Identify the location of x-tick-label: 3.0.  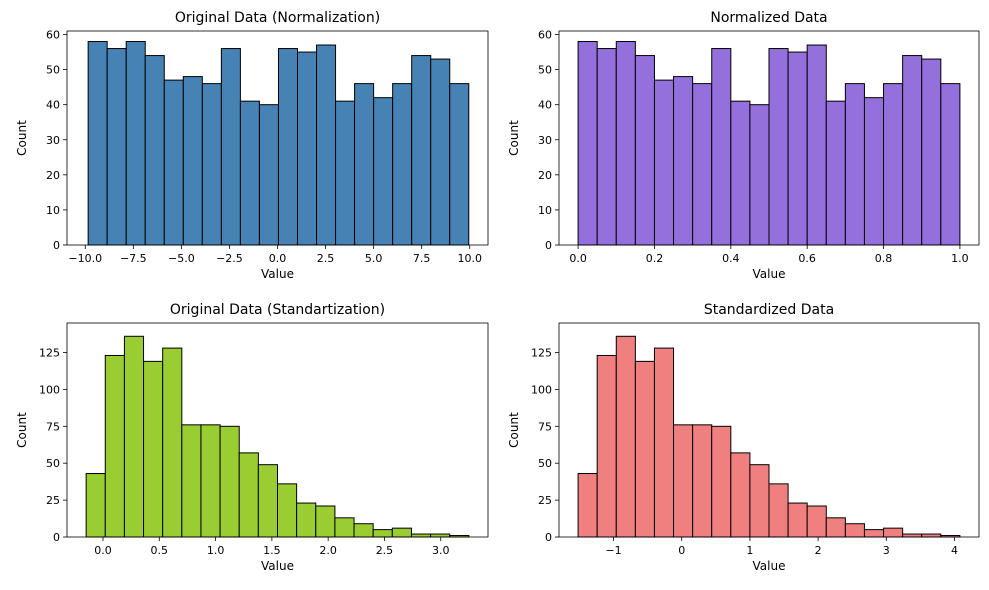
(441, 550).